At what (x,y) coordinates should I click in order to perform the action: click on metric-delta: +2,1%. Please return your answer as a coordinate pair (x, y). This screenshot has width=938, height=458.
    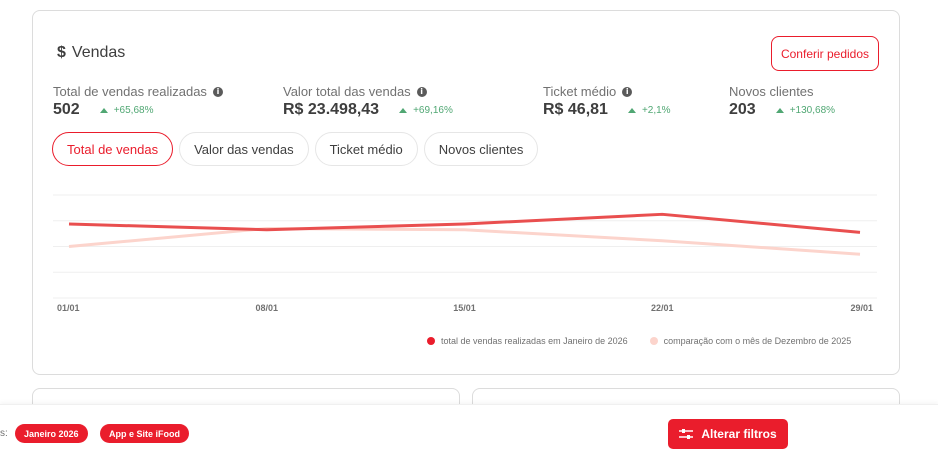
    Looking at the image, I should click on (649, 110).